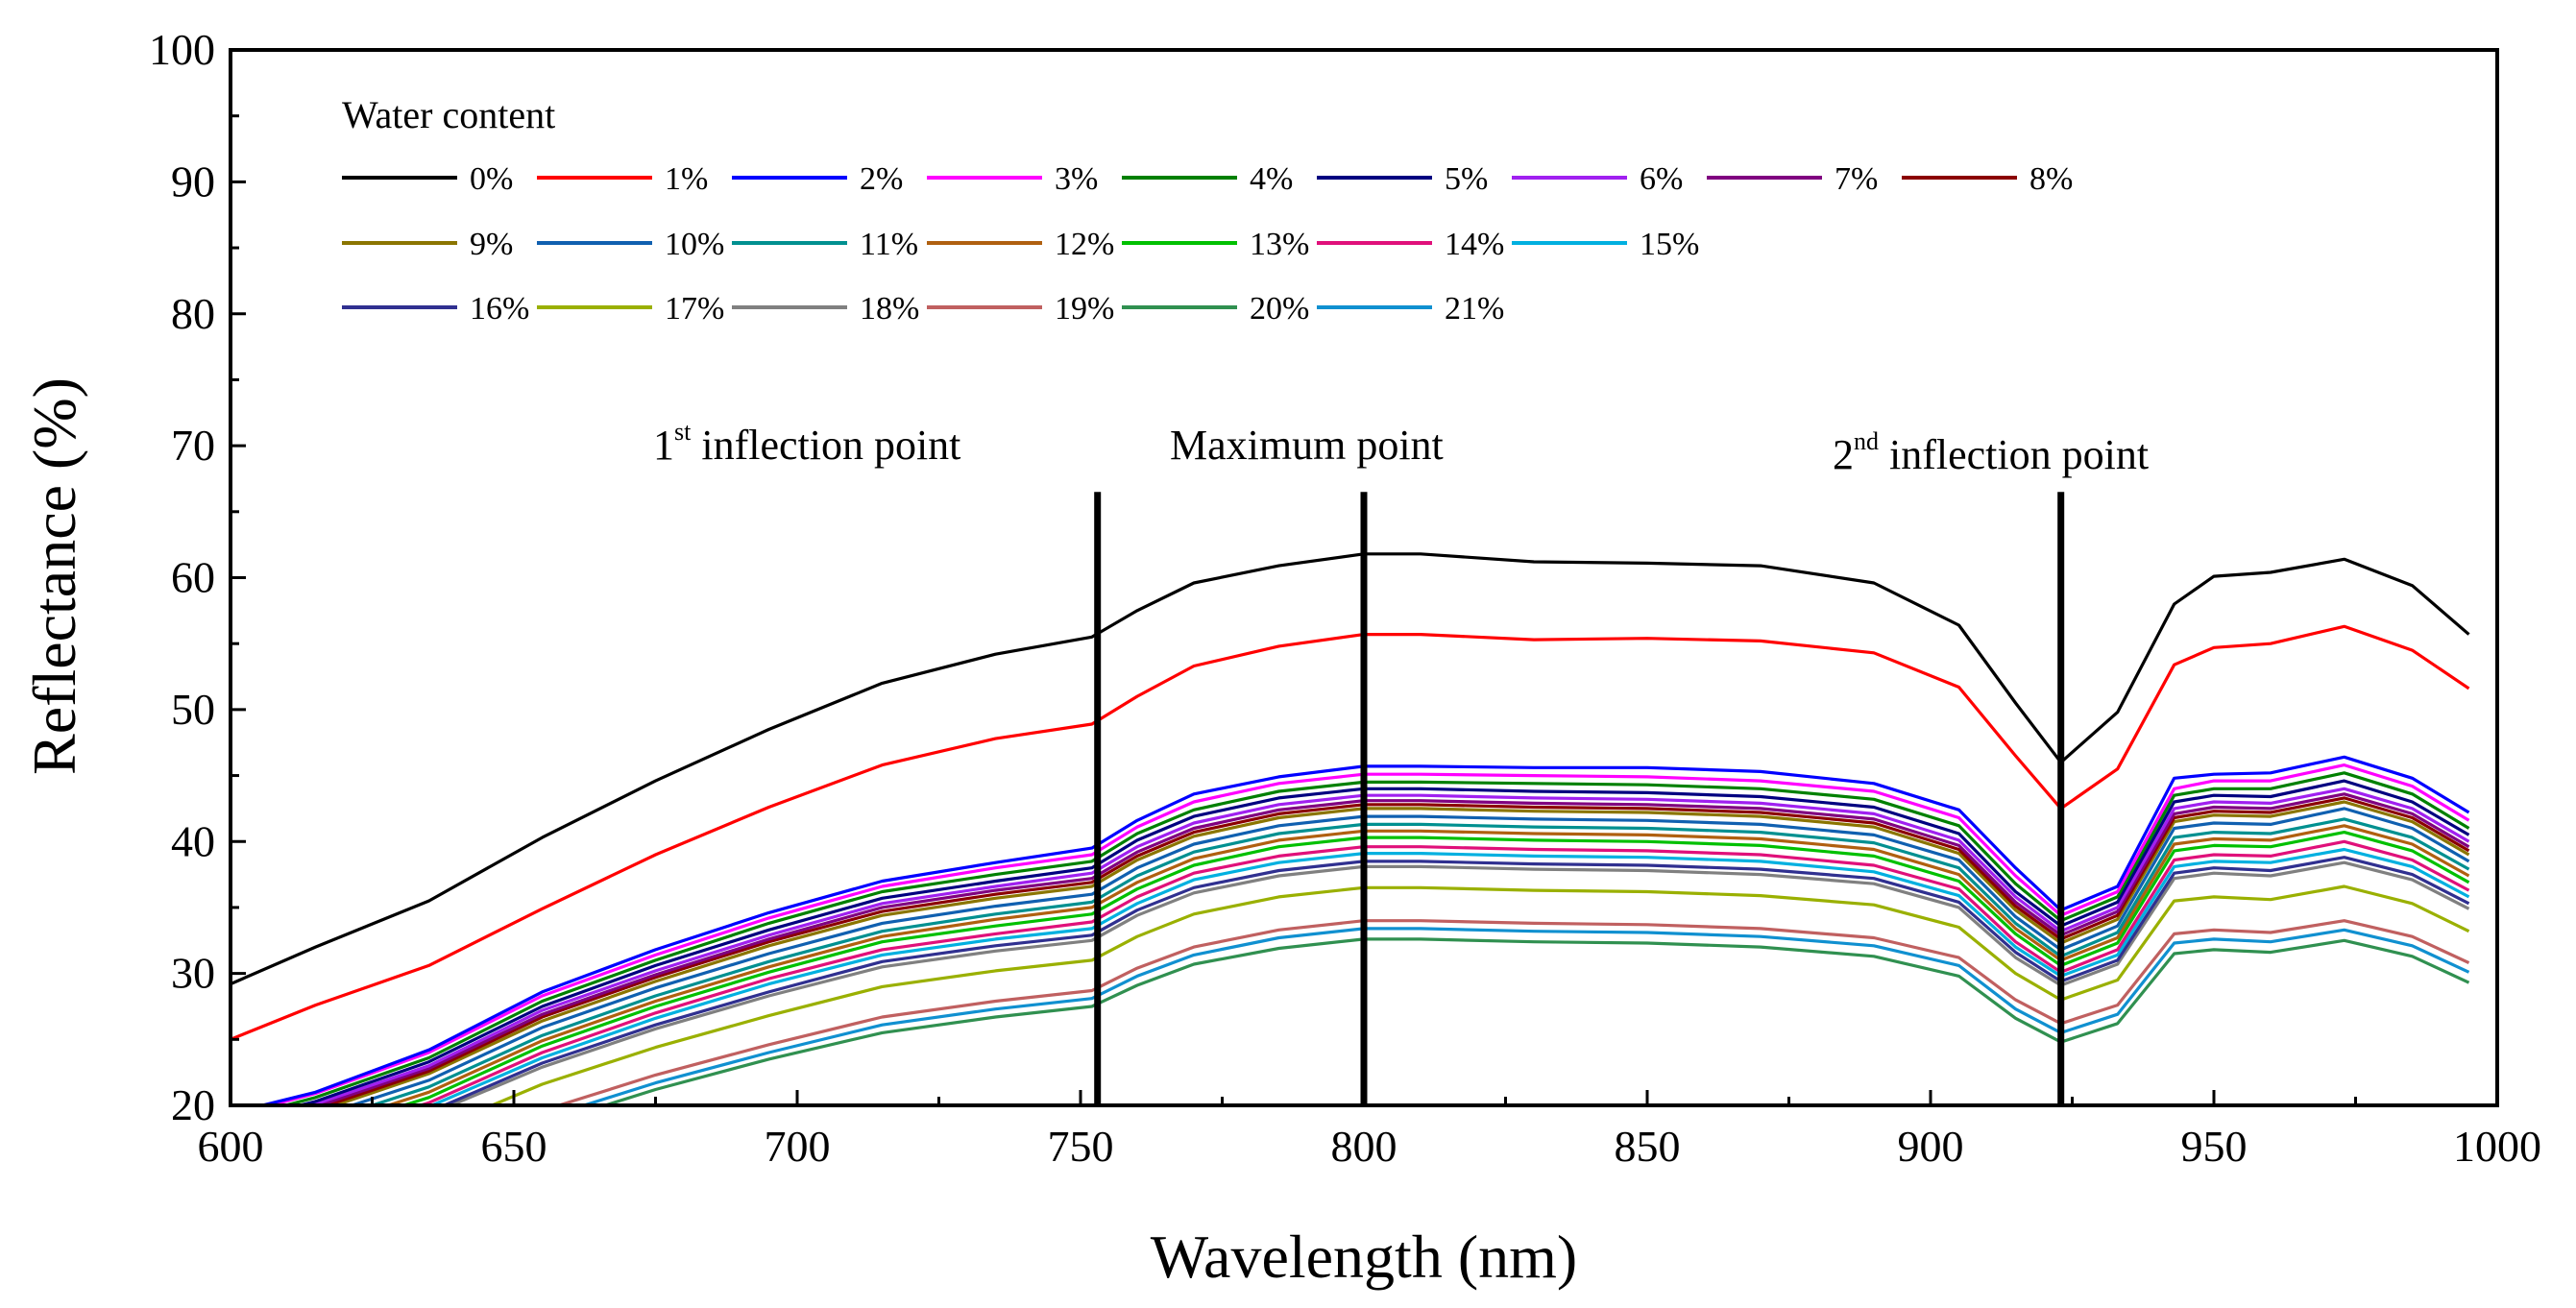 The image size is (2576, 1308). I want to click on legend-label: 18%, so click(890, 309).